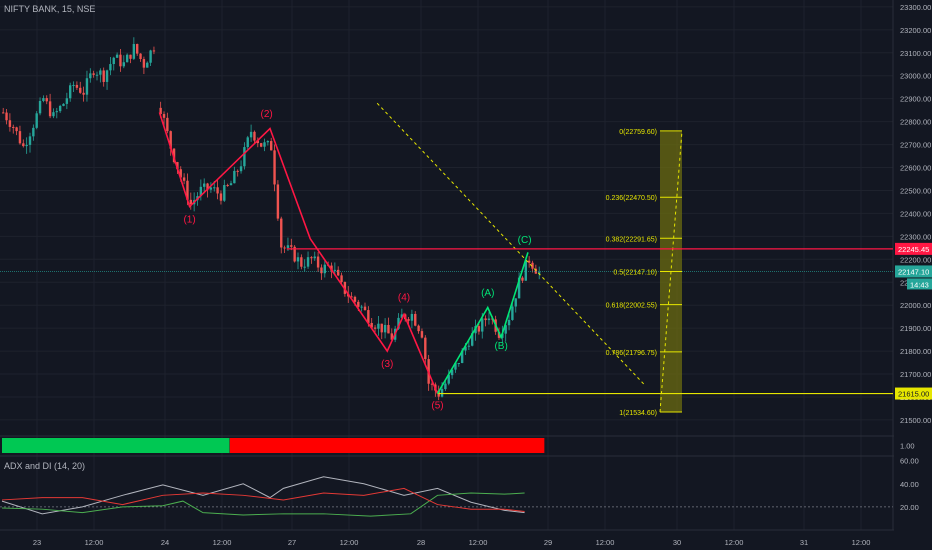  Describe the element at coordinates (165, 542) in the screenshot. I see `time-tick-label: 24` at that location.